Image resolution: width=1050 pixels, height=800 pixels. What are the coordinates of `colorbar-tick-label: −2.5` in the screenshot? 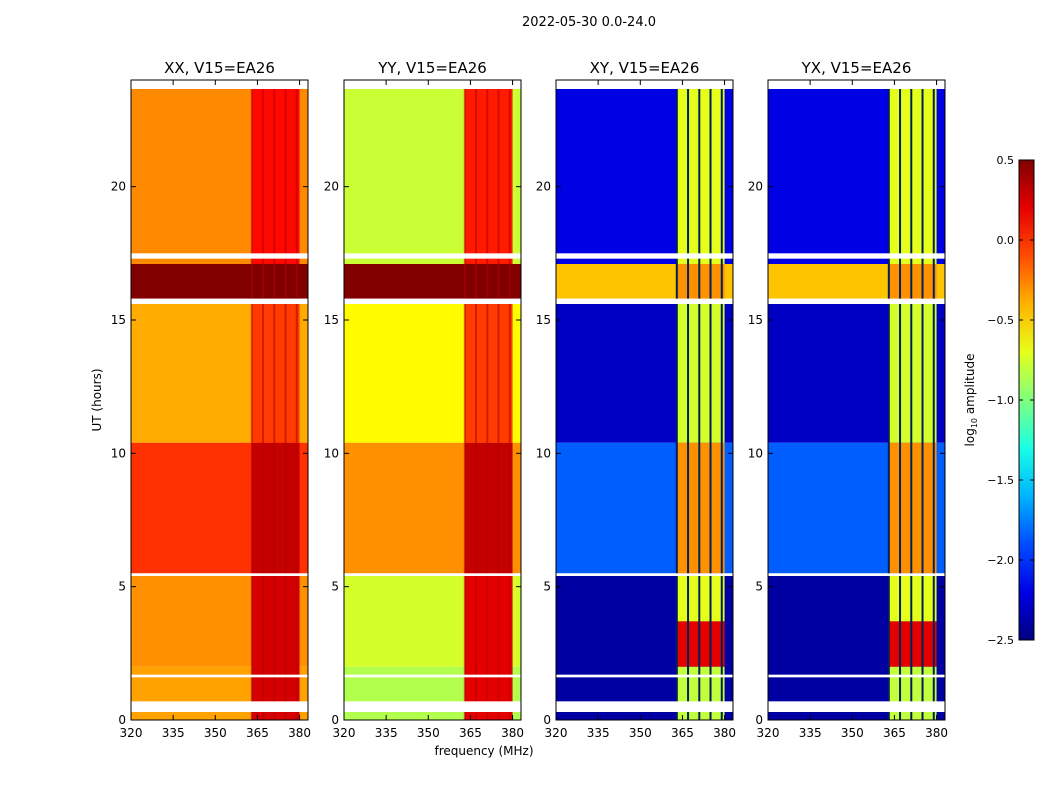 It's located at (1000, 640).